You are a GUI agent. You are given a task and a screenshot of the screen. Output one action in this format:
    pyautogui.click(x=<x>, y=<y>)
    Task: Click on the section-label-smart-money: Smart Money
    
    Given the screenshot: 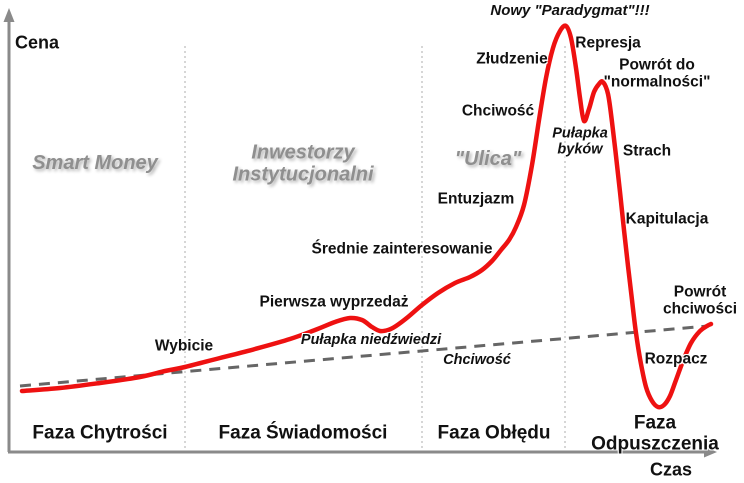 What is the action you would take?
    pyautogui.click(x=95, y=163)
    